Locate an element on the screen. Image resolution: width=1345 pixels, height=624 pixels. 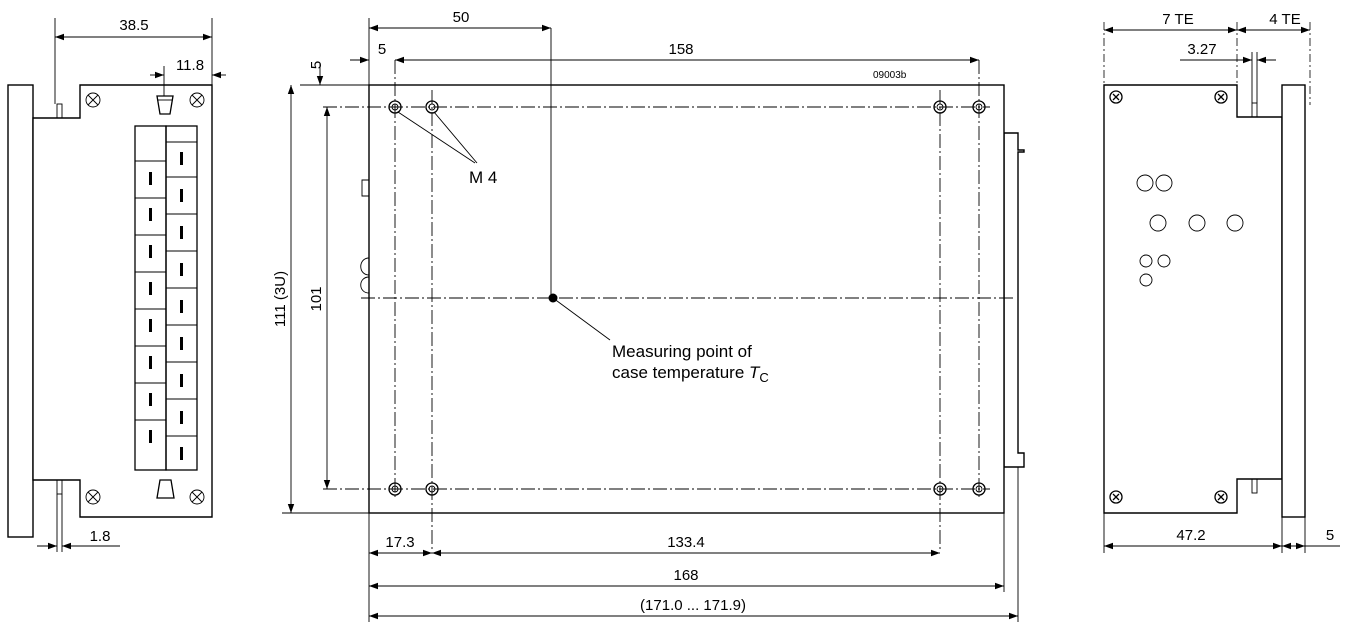
front-holes is located at coordinates (1190, 230).